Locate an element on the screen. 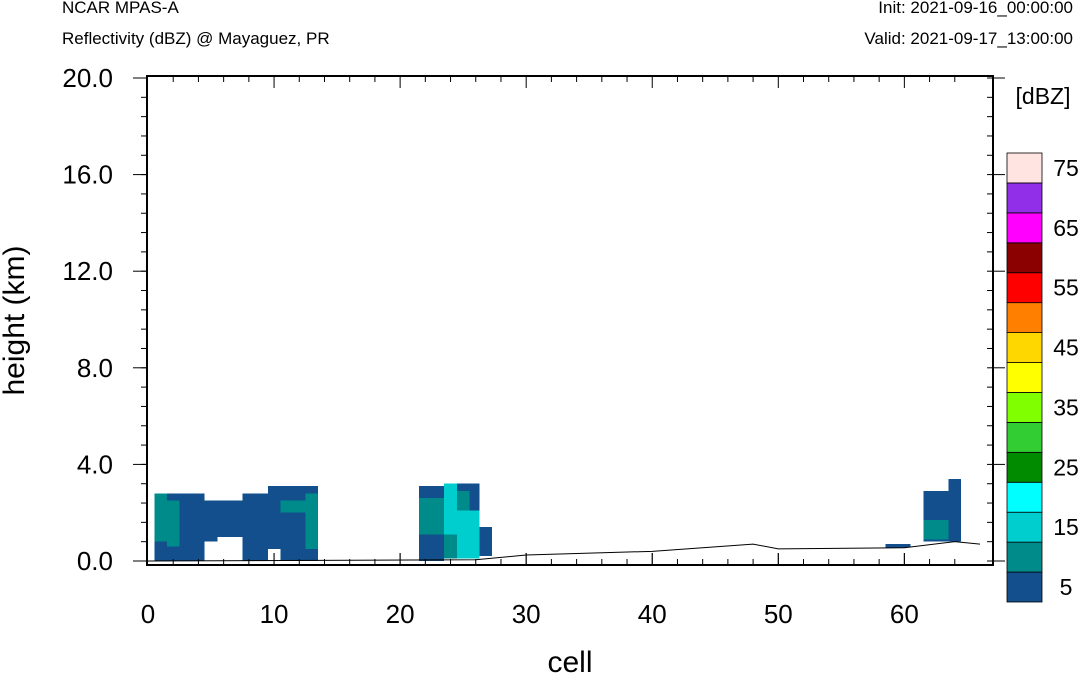 This screenshot has height=677, width=1079. y-tick-label: 0.0 is located at coordinates (95, 561).